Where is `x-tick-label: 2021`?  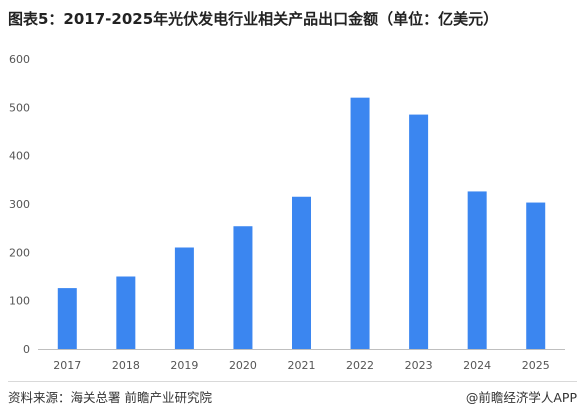 x-tick-label: 2021 is located at coordinates (302, 365).